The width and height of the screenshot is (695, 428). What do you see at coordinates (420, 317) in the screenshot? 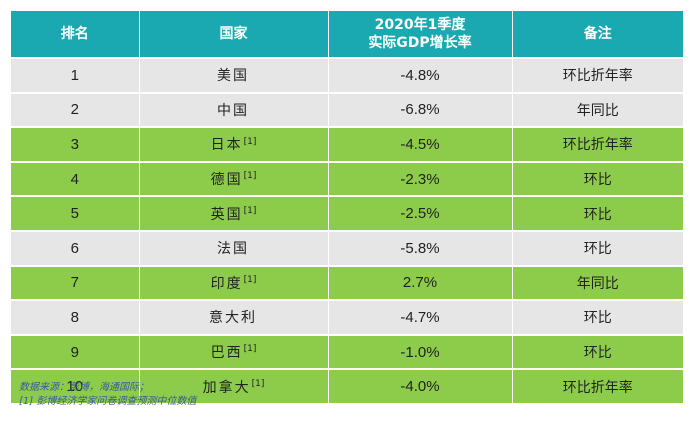
I see `cell-gdp: -4.7%` at bounding box center [420, 317].